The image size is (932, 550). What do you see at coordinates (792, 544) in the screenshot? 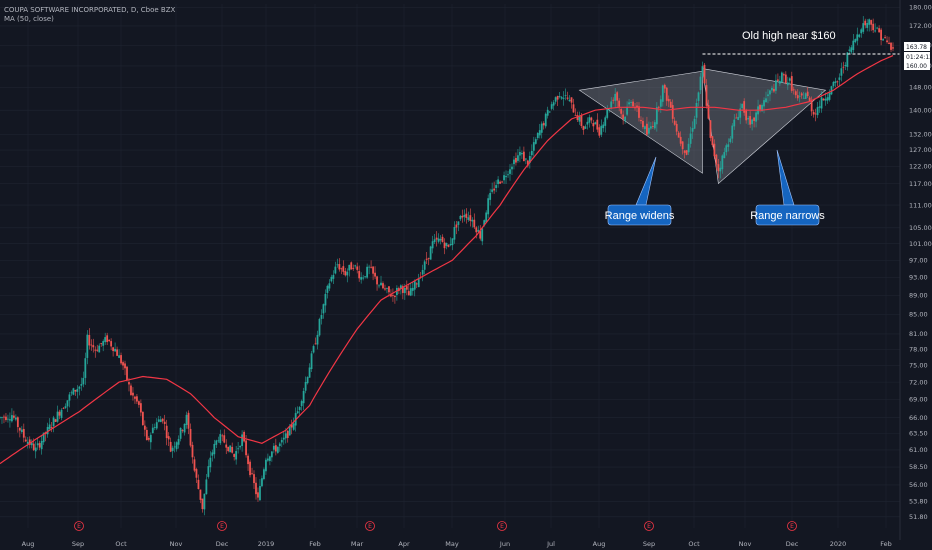
I see `x-tick-label: Dec` at bounding box center [792, 544].